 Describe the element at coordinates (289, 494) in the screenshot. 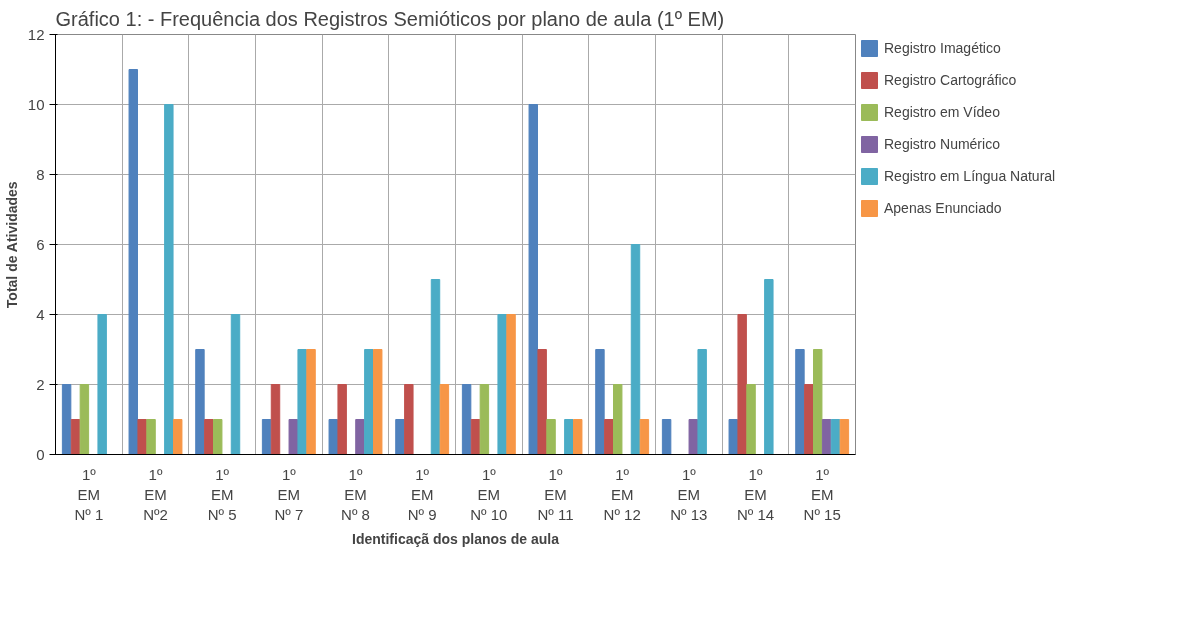

I see `x-tick-label: 1º EM Nº 7` at that location.